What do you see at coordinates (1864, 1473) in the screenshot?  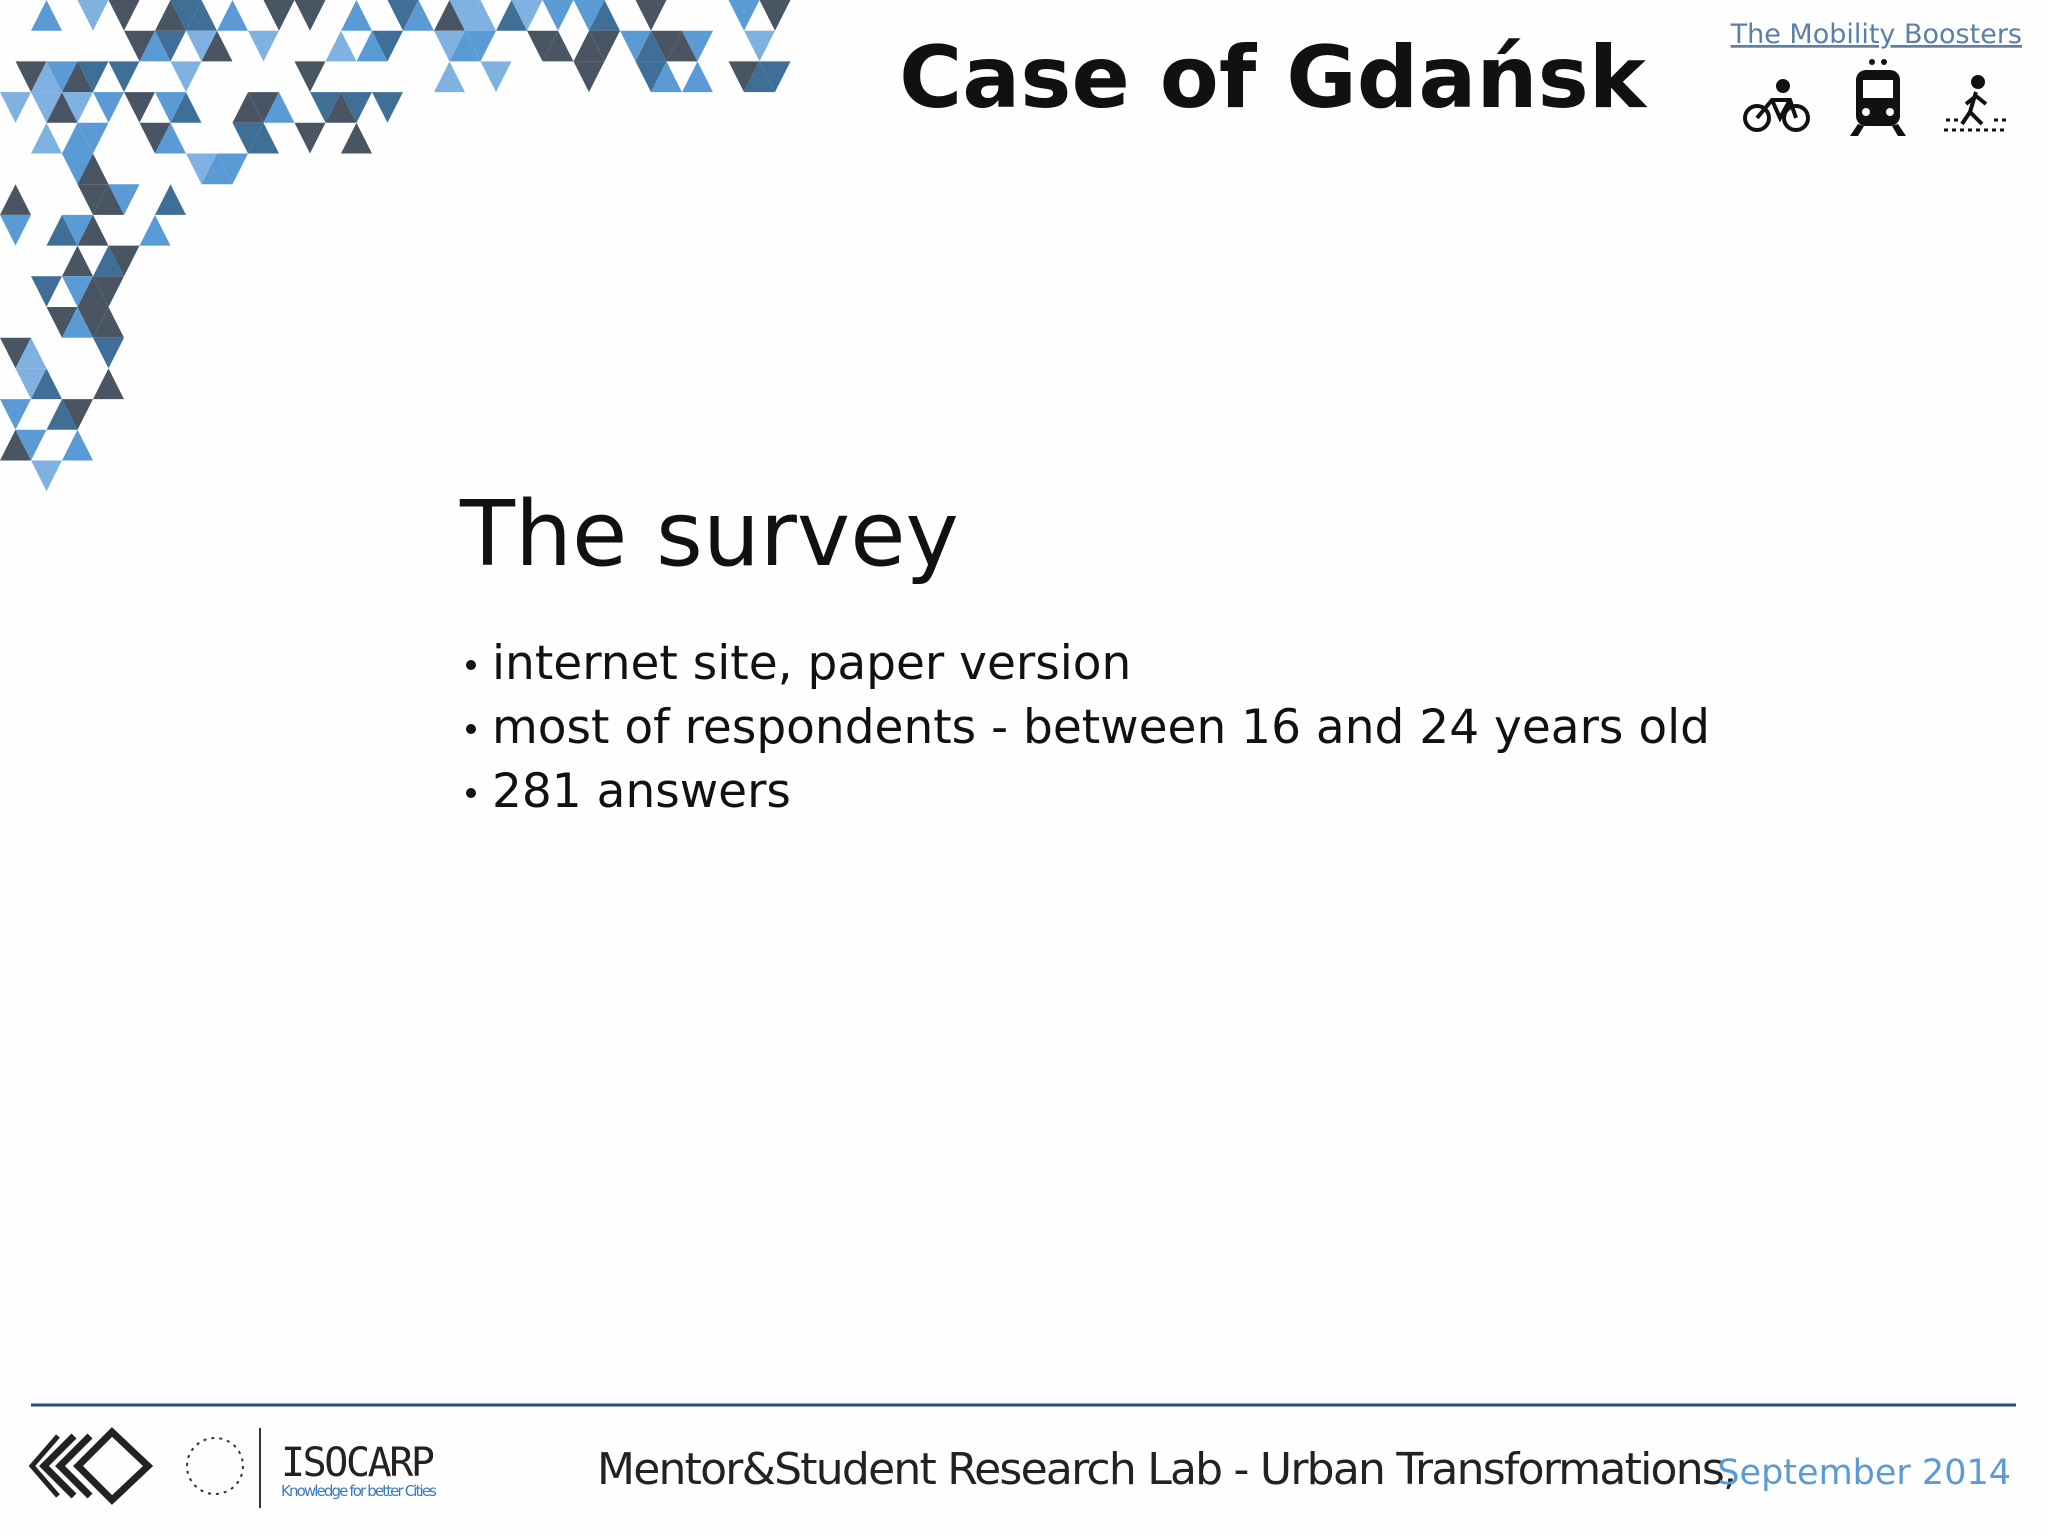 I see `footer-date: September 2014` at bounding box center [1864, 1473].